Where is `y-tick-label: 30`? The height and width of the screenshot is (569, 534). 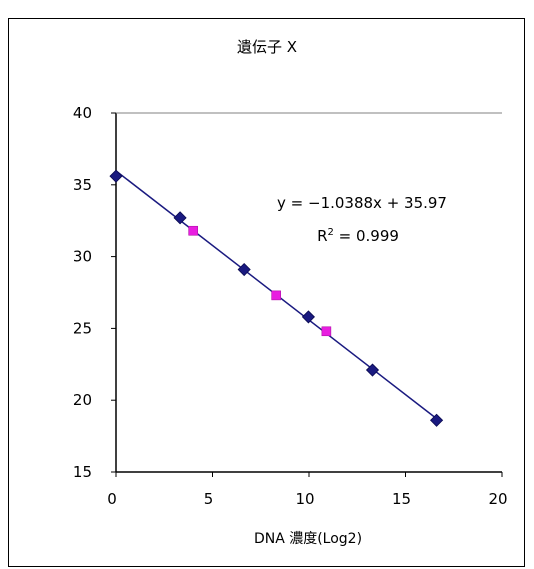 y-tick-label: 30 is located at coordinates (82, 257).